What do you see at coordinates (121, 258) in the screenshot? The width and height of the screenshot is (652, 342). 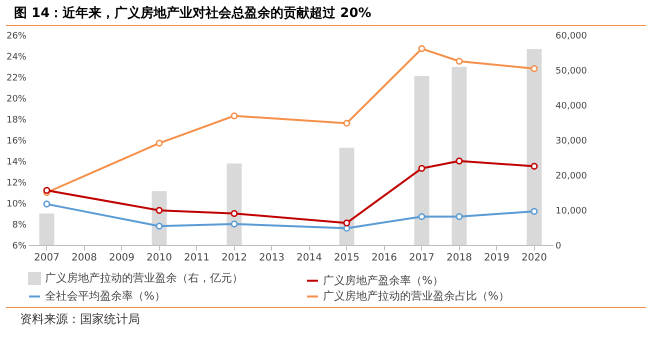 I see `x-tick-label: 2009` at bounding box center [121, 258].